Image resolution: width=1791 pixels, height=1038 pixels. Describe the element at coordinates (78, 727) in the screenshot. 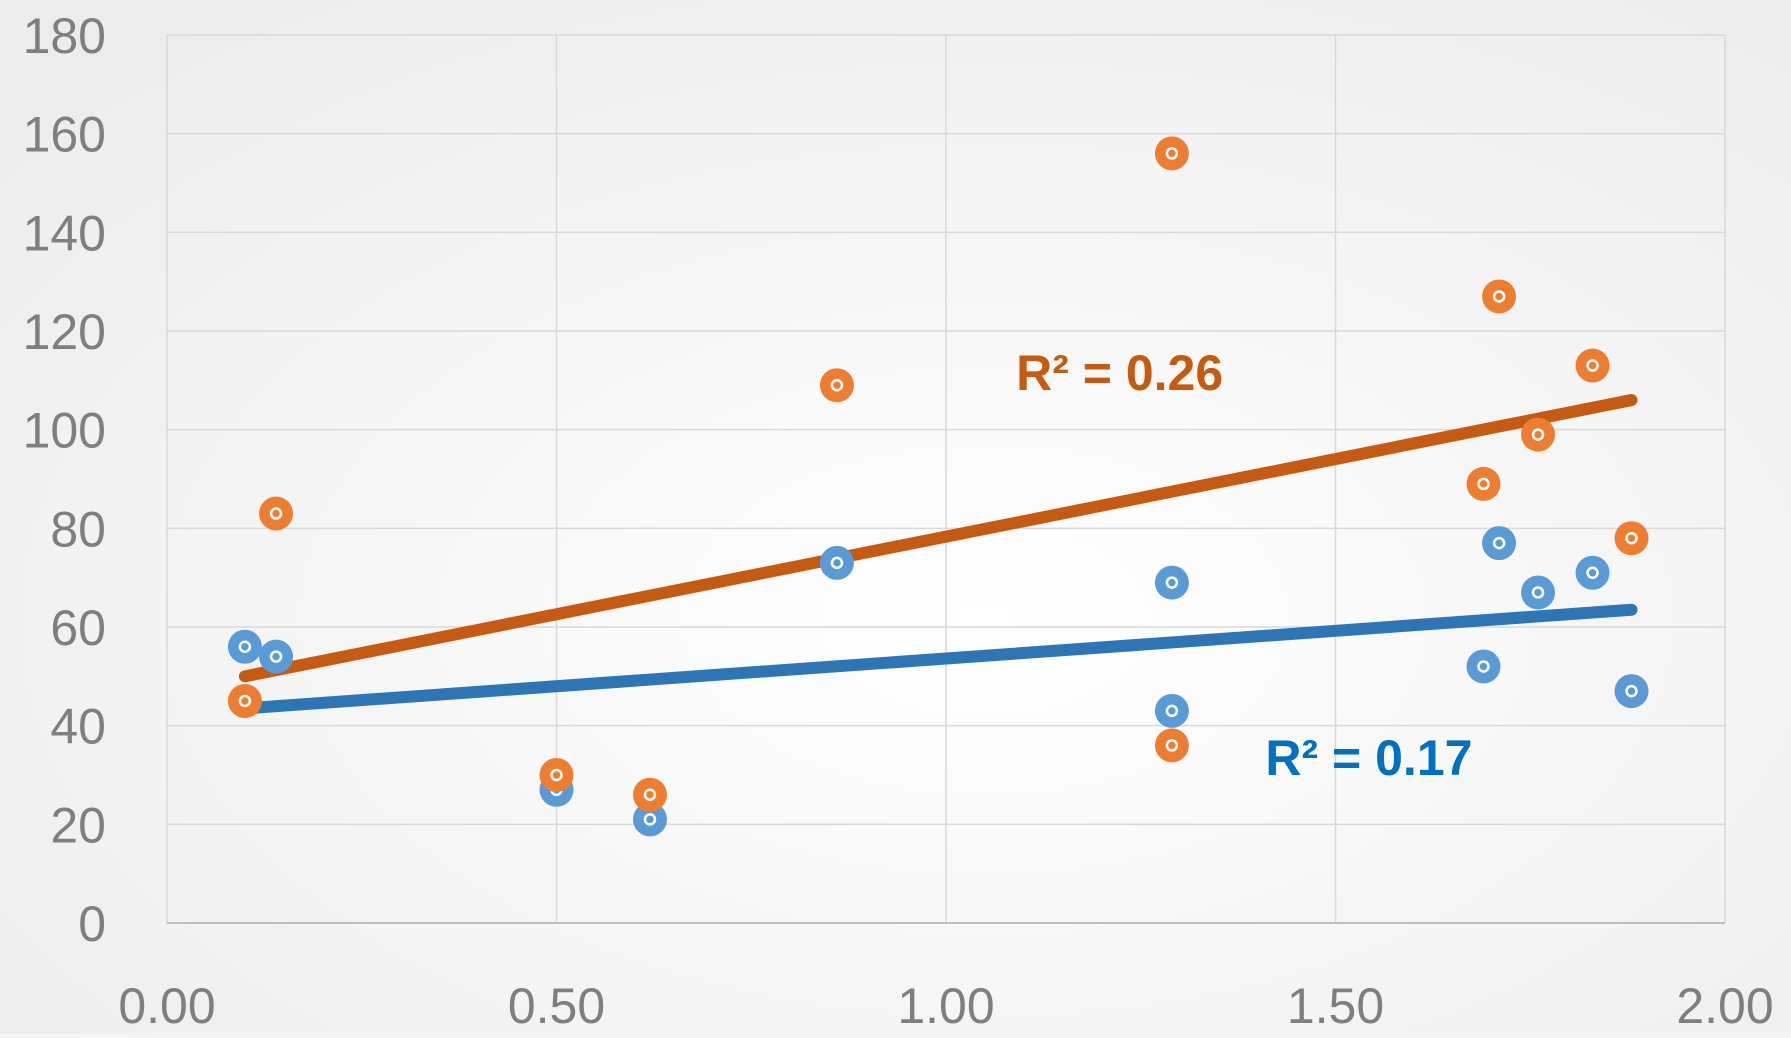

I see `y-tick-label: 40` at that location.